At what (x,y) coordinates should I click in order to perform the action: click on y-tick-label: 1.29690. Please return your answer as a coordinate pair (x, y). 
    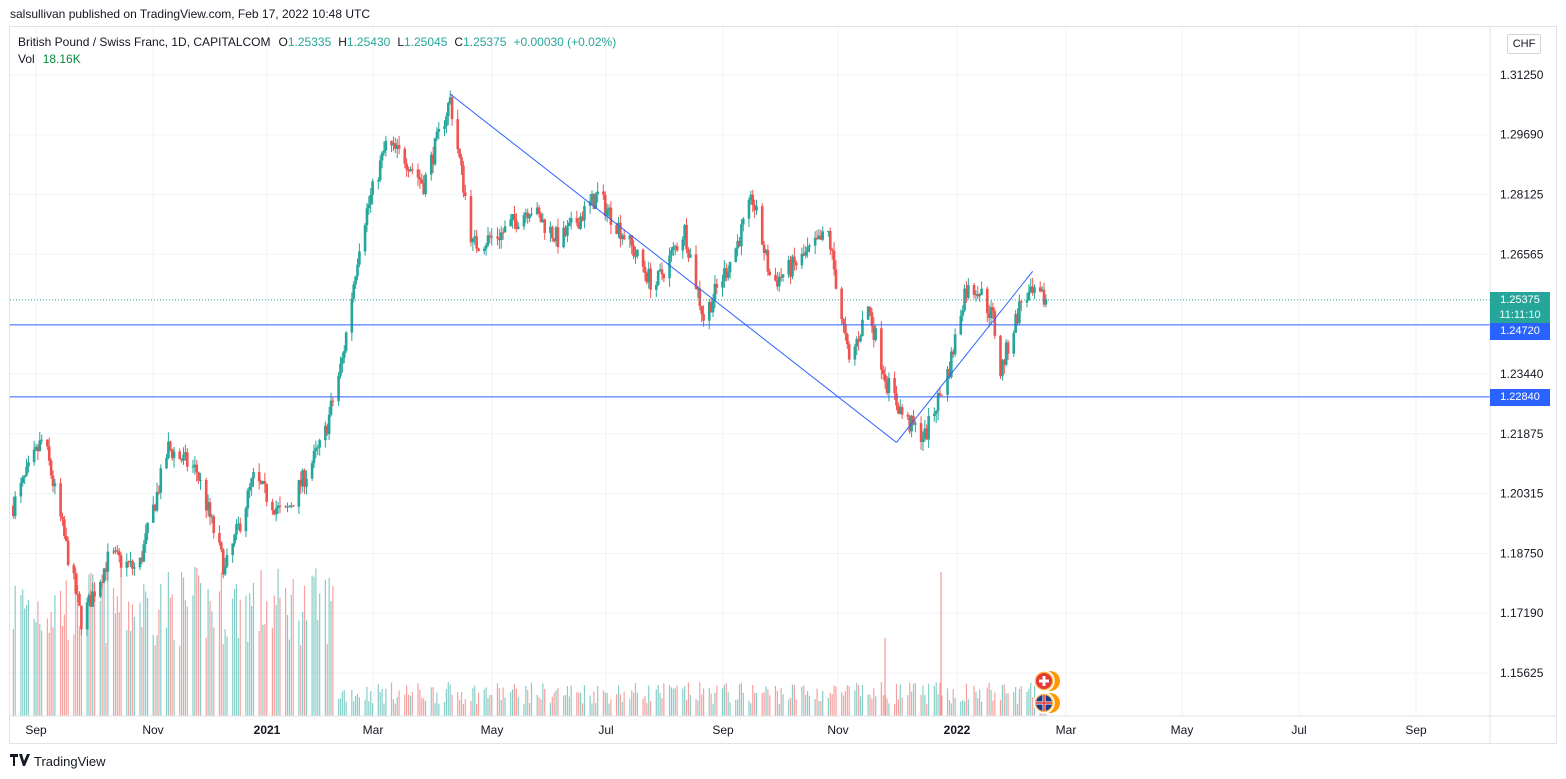
    Looking at the image, I should click on (1522, 135).